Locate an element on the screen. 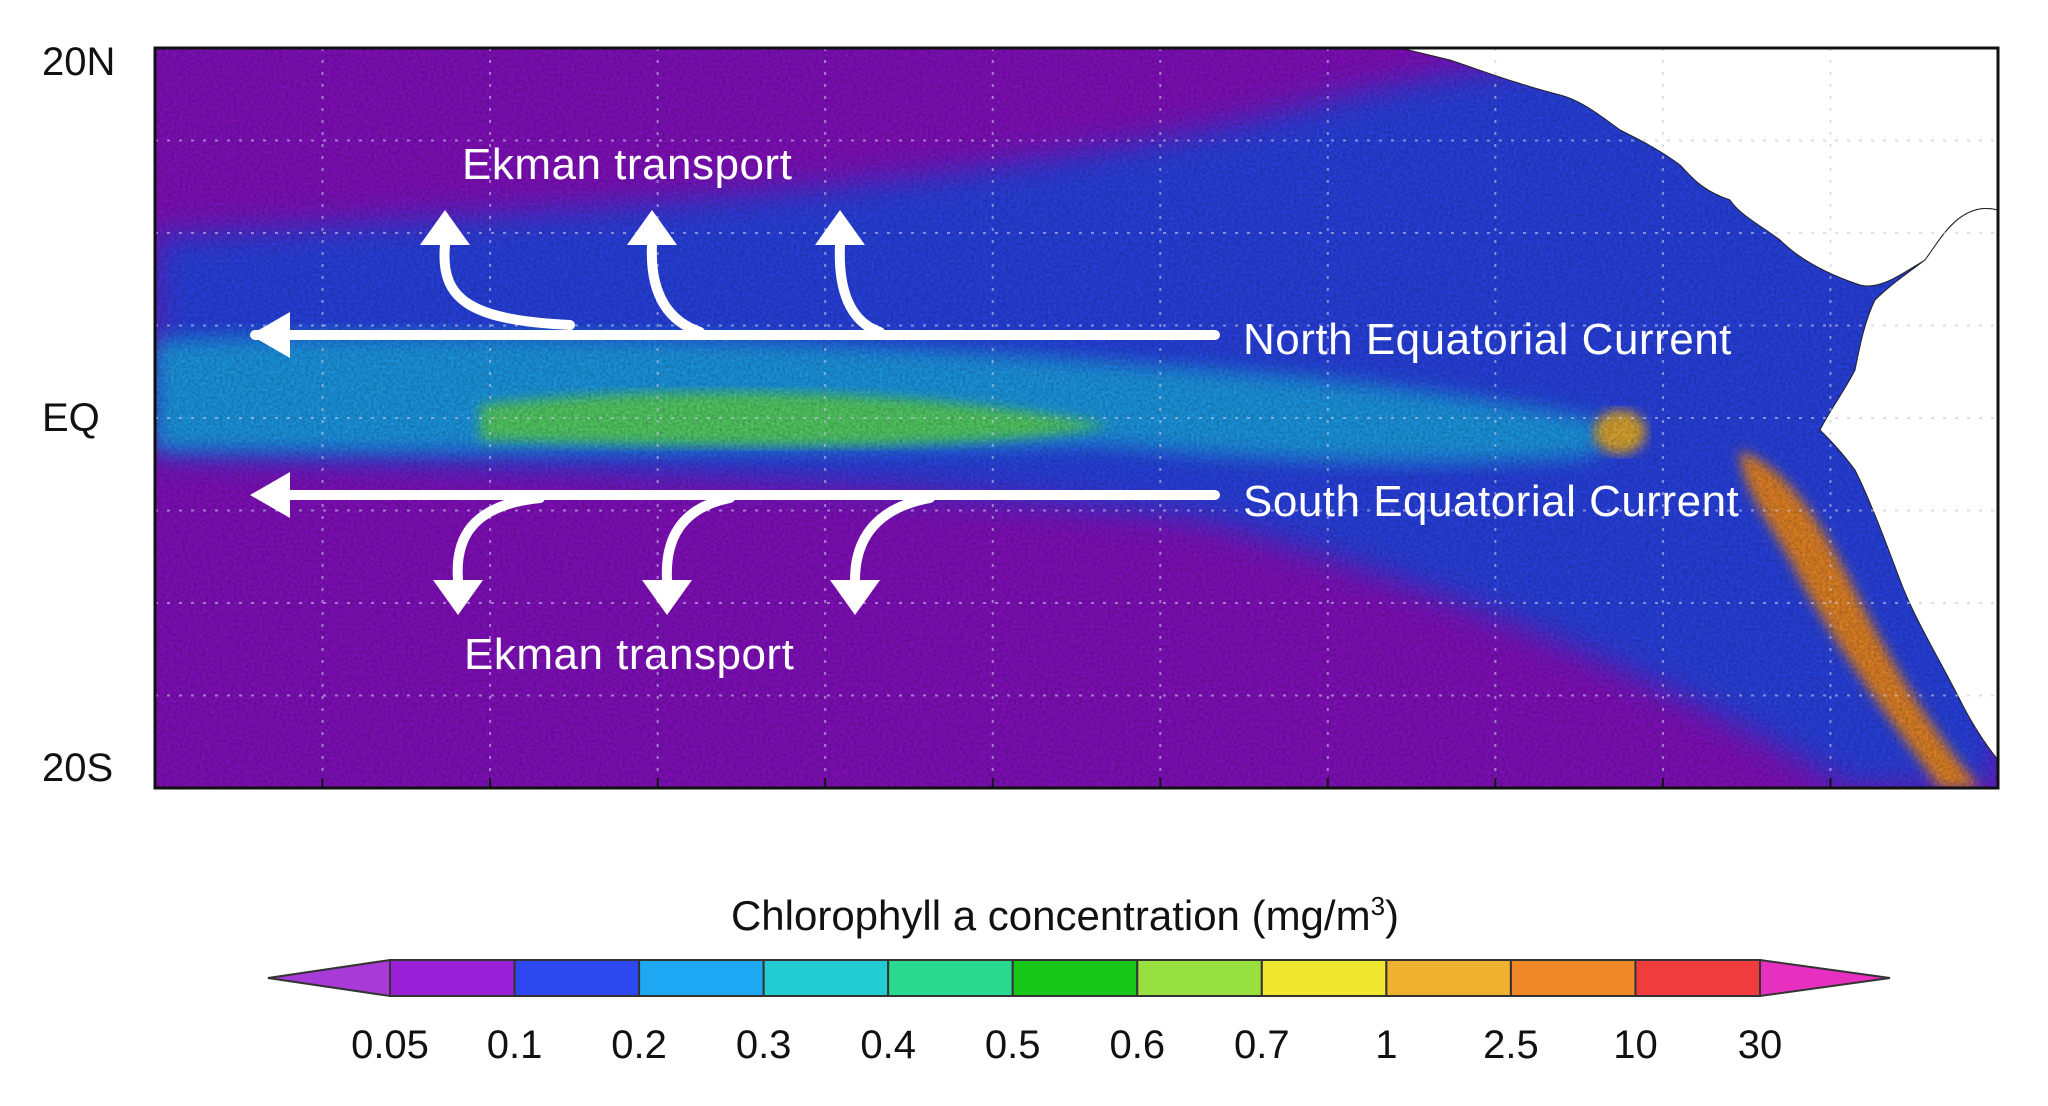 This screenshot has height=1106, width=2048. colorbar-tick-label: 0.1 is located at coordinates (514, 1045).